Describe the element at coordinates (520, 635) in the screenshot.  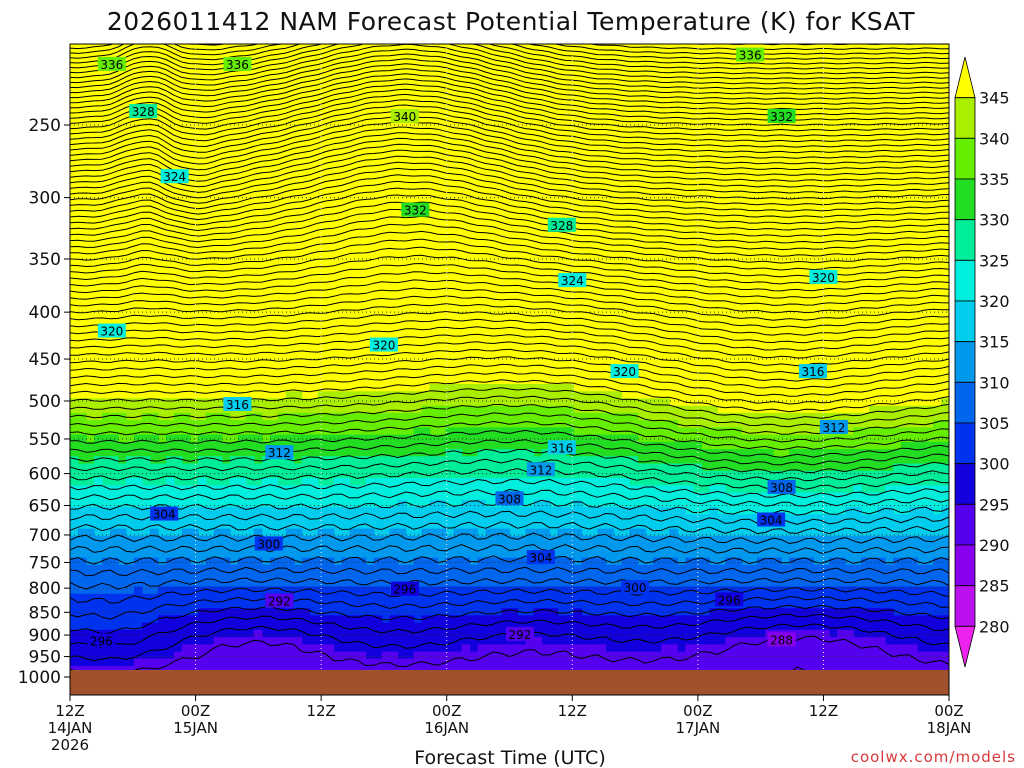
I see `contour-label: 292` at that location.